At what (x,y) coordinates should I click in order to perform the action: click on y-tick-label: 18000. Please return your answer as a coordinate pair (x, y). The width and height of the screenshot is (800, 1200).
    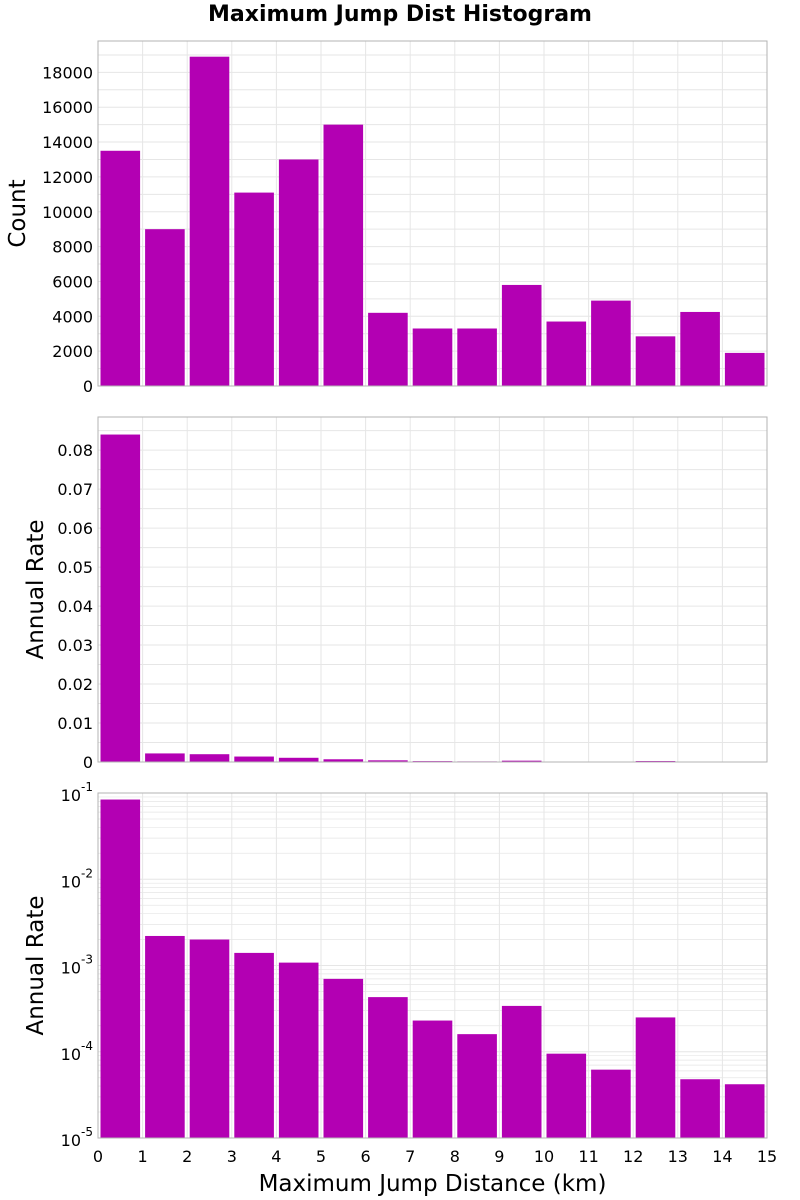
    Looking at the image, I should click on (67, 72).